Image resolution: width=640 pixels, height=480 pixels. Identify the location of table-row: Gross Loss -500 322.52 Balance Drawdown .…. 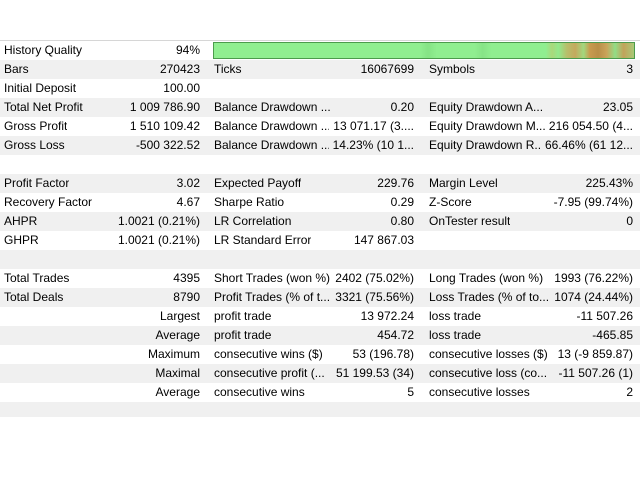
(320, 145).